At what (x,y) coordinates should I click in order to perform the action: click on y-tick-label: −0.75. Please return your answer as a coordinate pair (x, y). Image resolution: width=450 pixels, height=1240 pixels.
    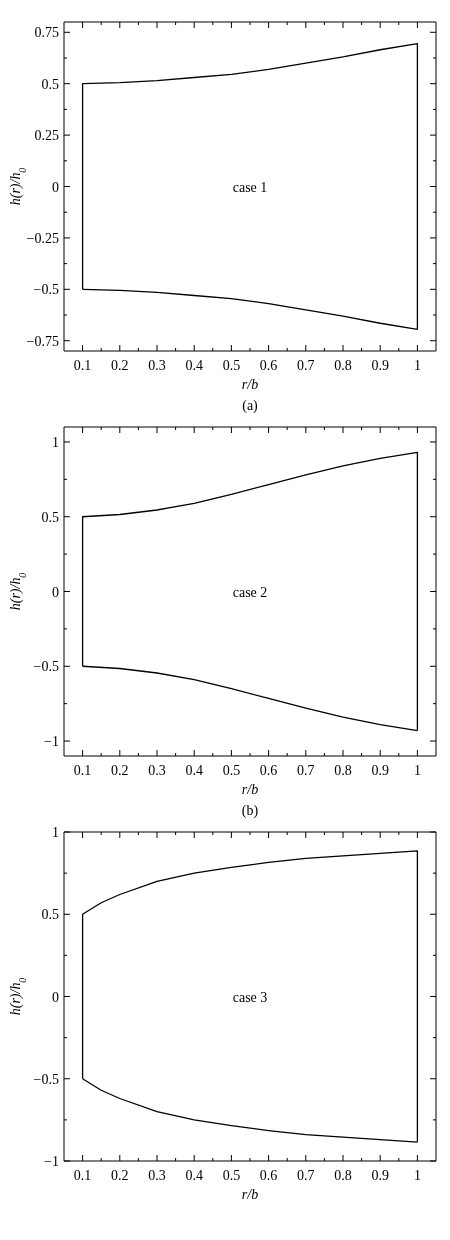
    Looking at the image, I should click on (42, 341).